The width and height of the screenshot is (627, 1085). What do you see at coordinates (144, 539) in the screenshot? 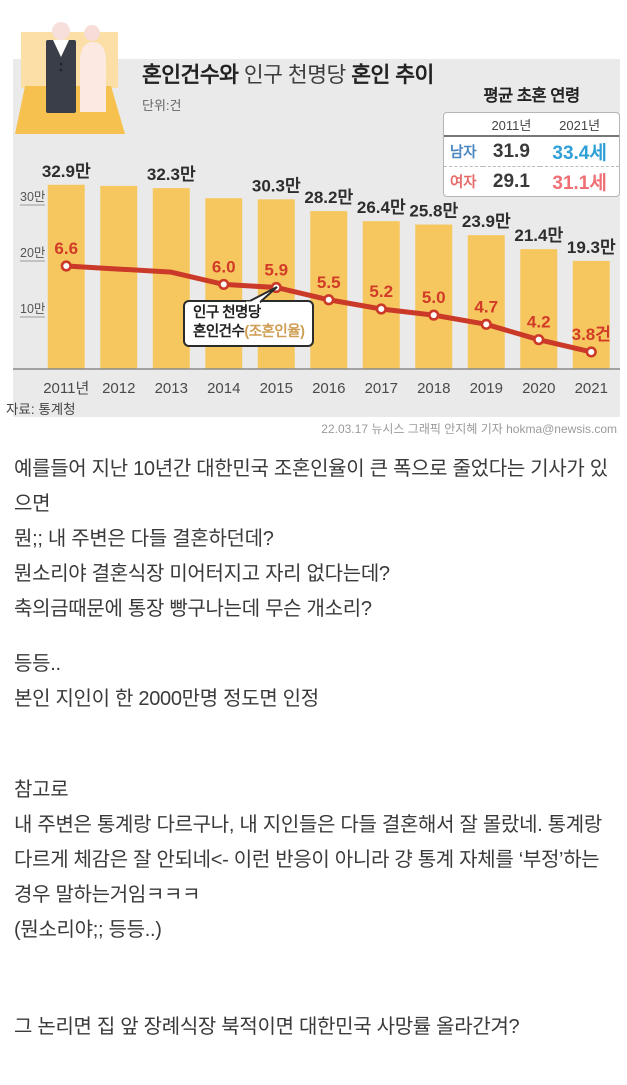
I see `comment-line: 뭔;; 내 주변은 다들 결혼하던데?` at bounding box center [144, 539].